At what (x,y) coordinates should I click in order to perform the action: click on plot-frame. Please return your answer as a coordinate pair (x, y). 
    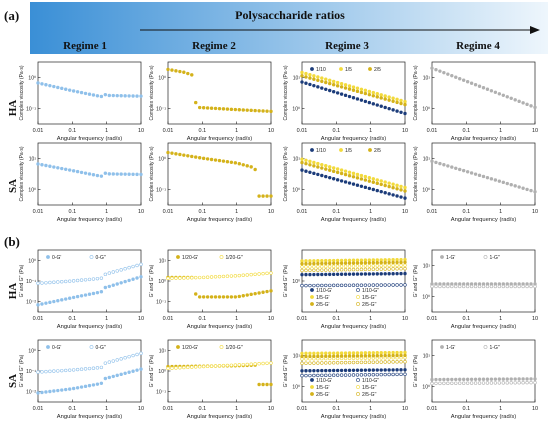
    Looking at the image, I should click on (219, 281).